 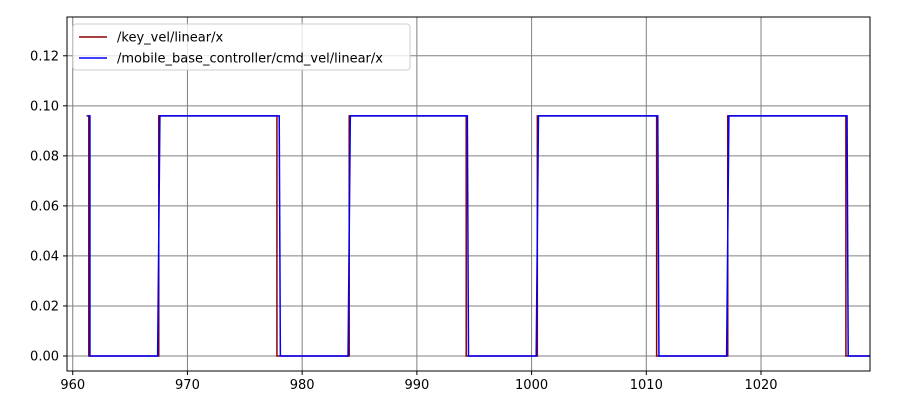 I want to click on y-axis-ticks: 0.00 0.02 0.04 0.06 0.08 0.10 0.12, so click(x=48, y=206).